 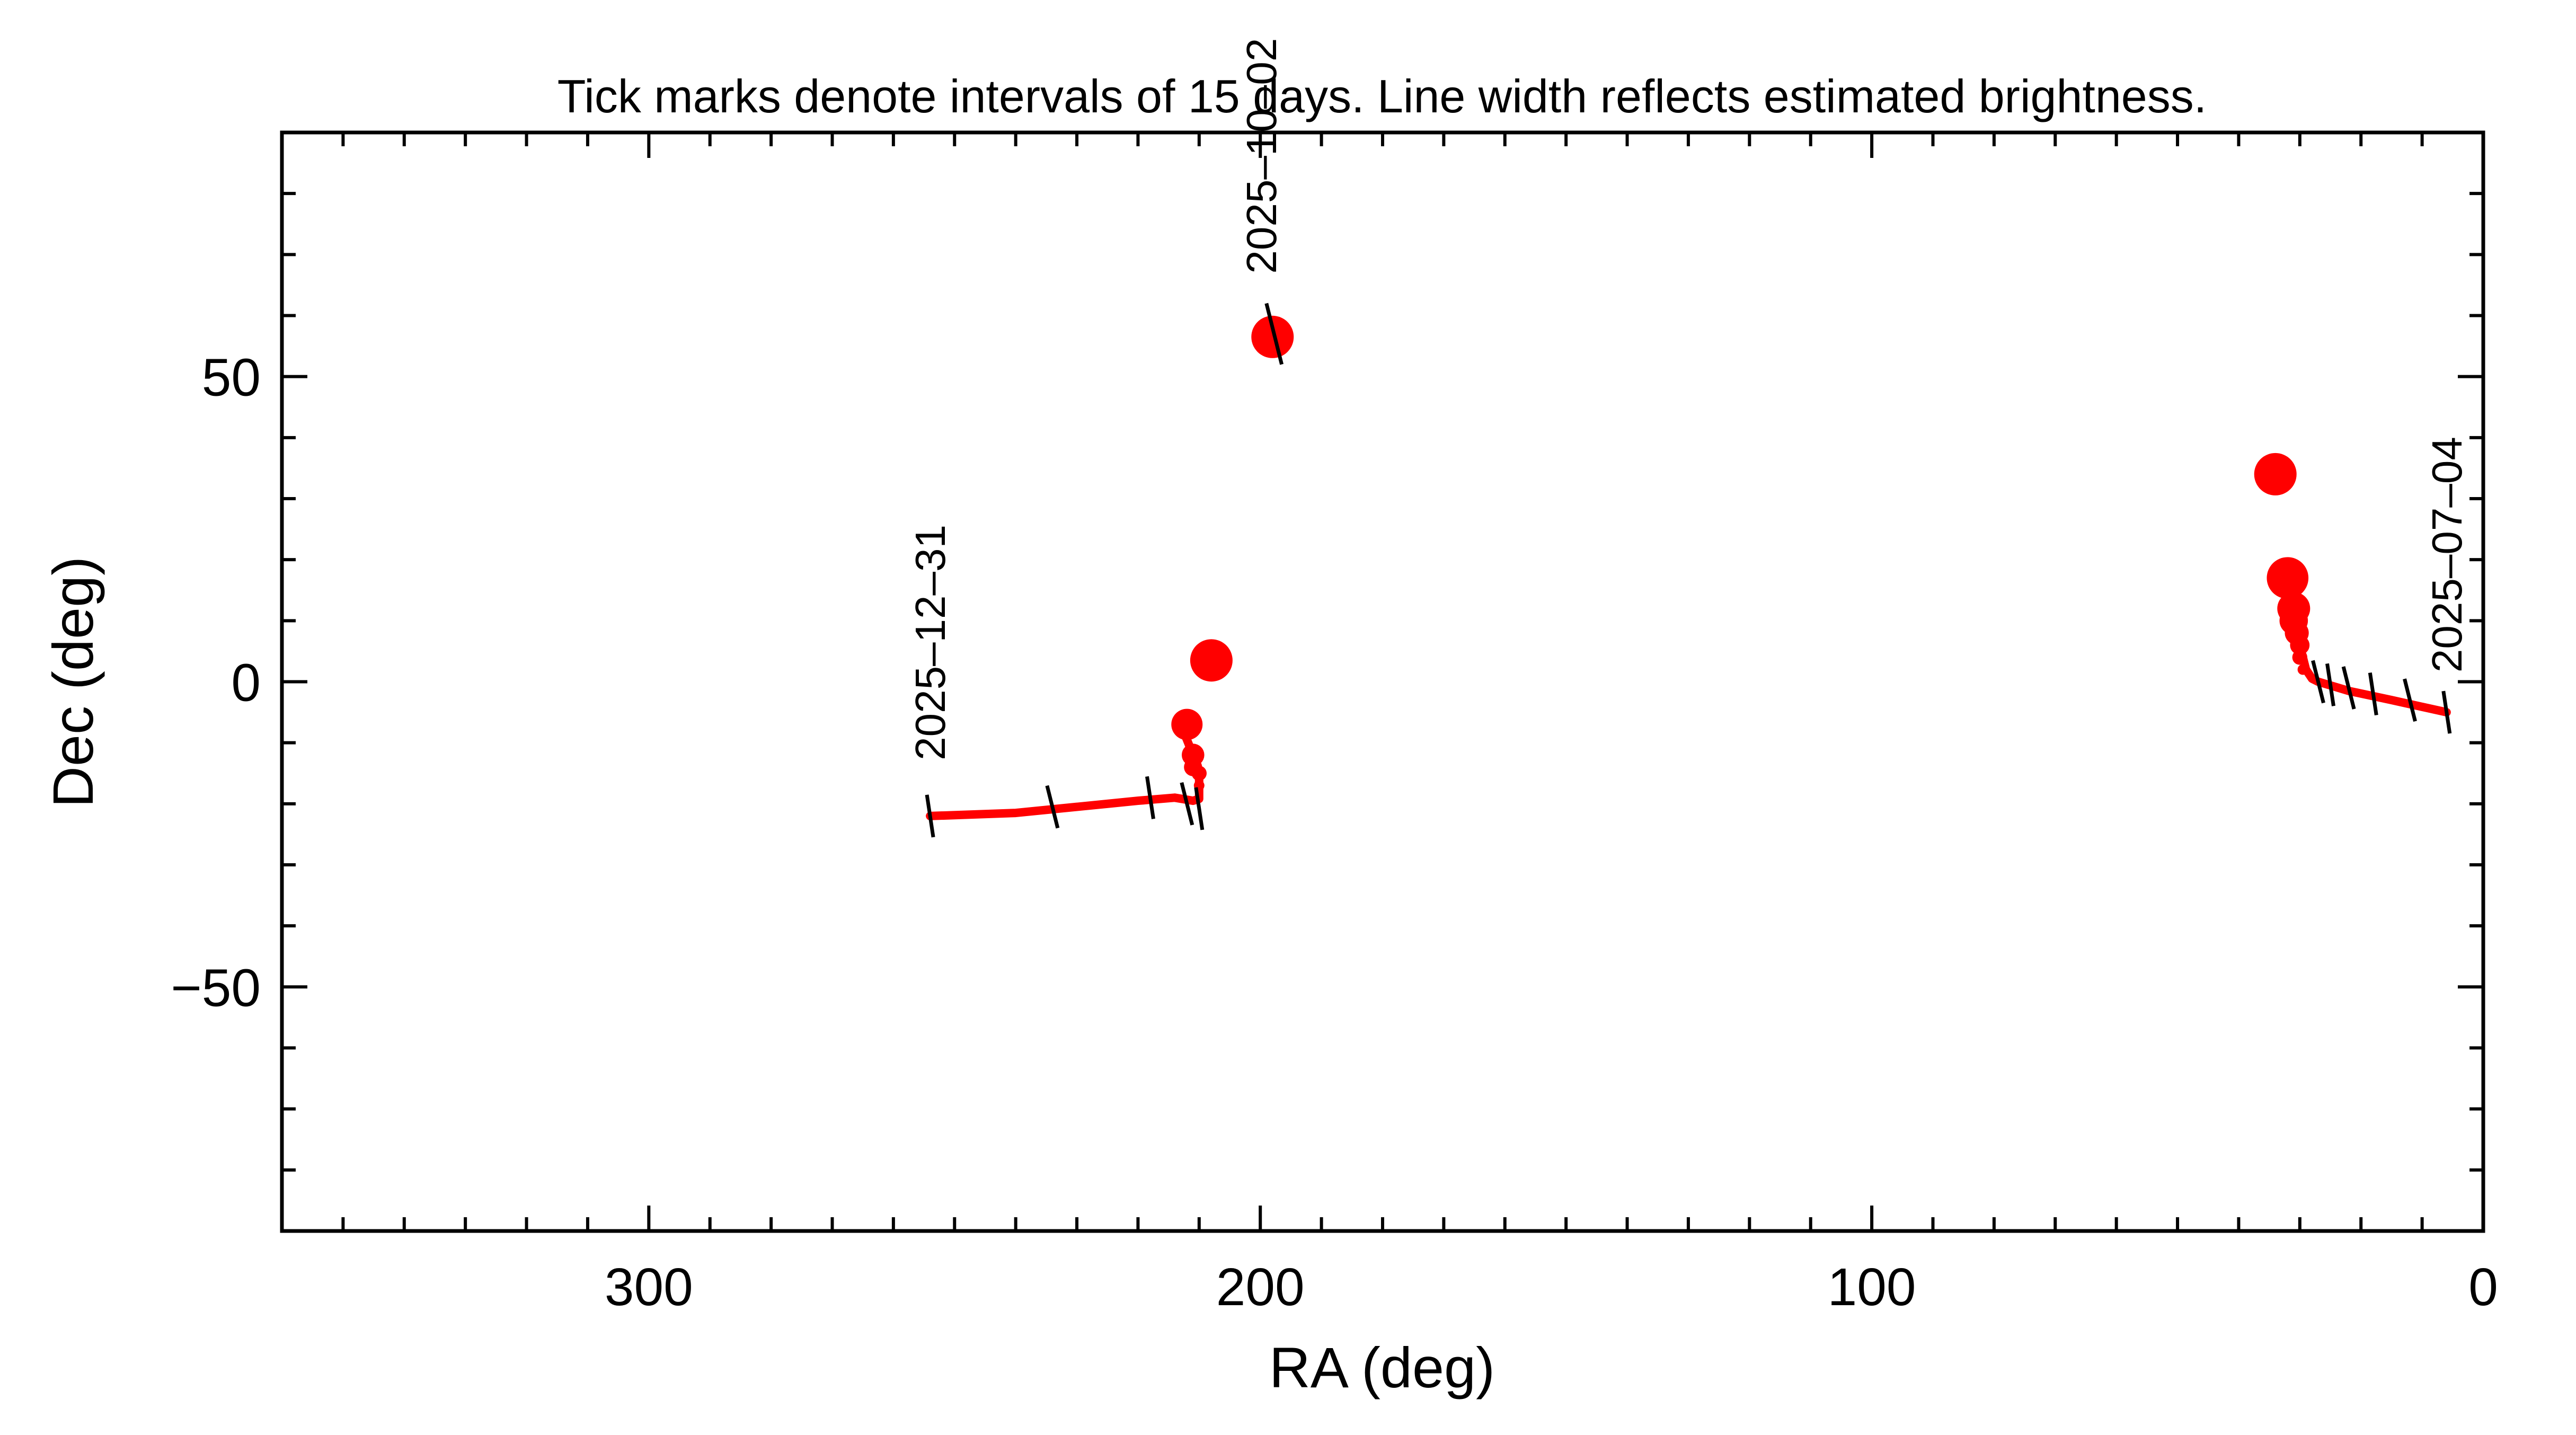 I want to click on x-tick-label: 300, so click(x=649, y=1287).